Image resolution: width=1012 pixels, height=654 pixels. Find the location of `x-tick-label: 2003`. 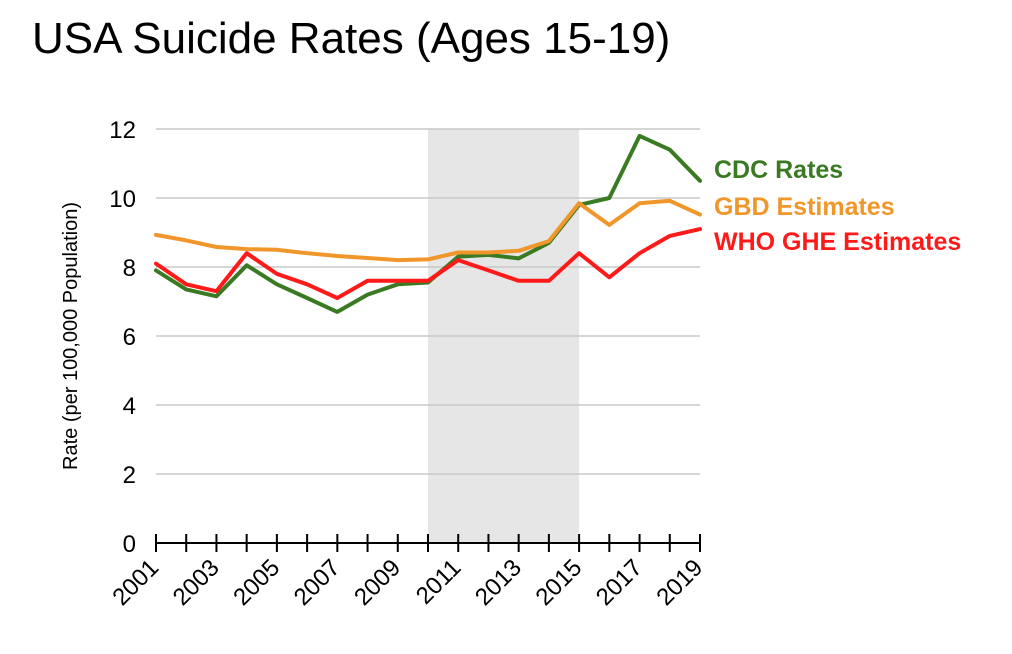

x-tick-label: 2003 is located at coordinates (196, 582).